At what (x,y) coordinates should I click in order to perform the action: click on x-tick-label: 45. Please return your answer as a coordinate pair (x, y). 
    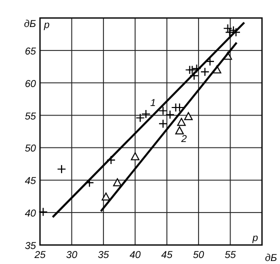
    Looking at the image, I should click on (167, 255).